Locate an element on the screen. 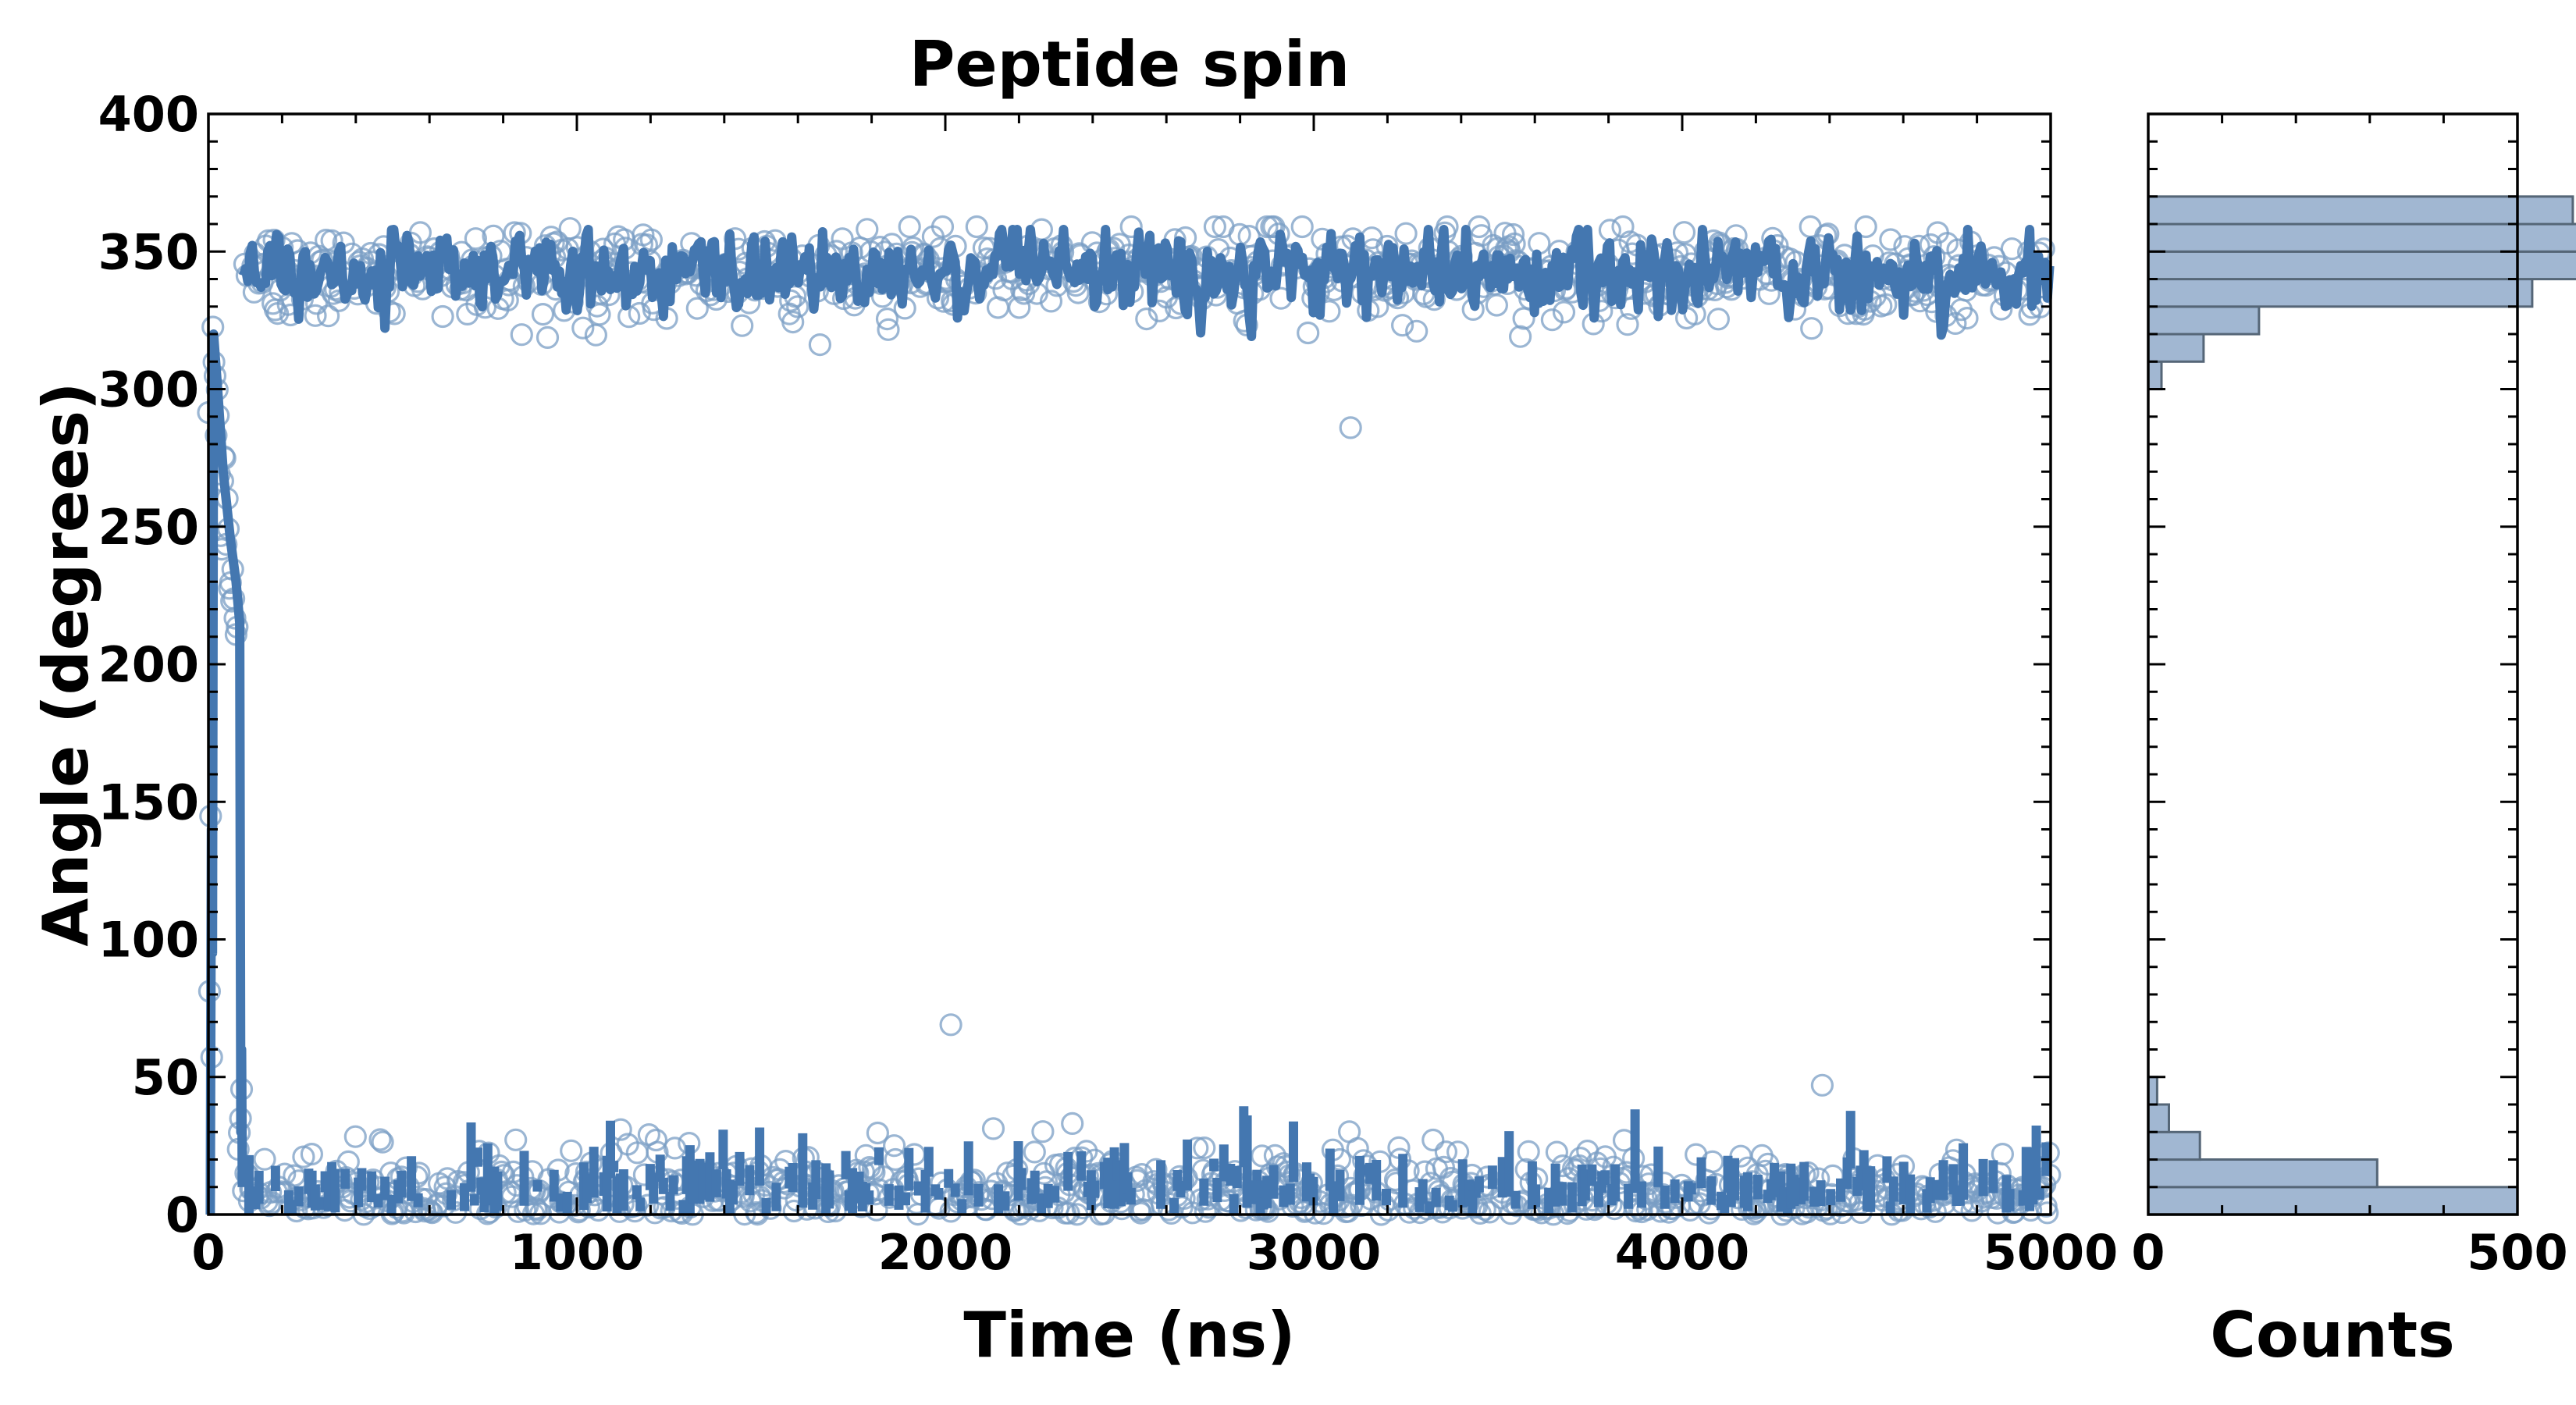  histogram-tick-labels: 0 500 is located at coordinates (2349, 1252).